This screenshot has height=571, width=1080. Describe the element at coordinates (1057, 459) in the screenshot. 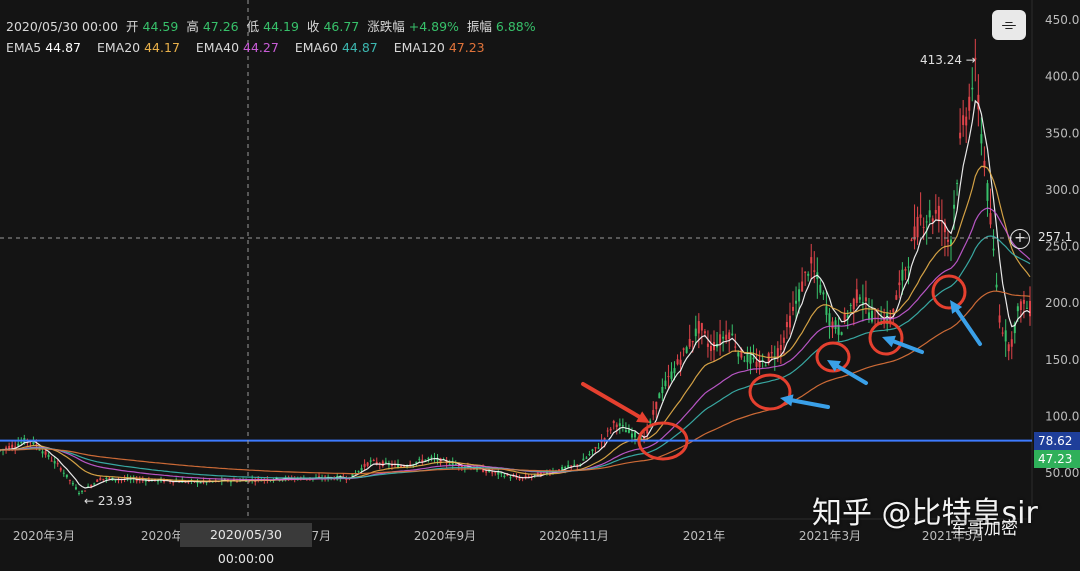

I see `ema120-price-label: 47.23` at that location.